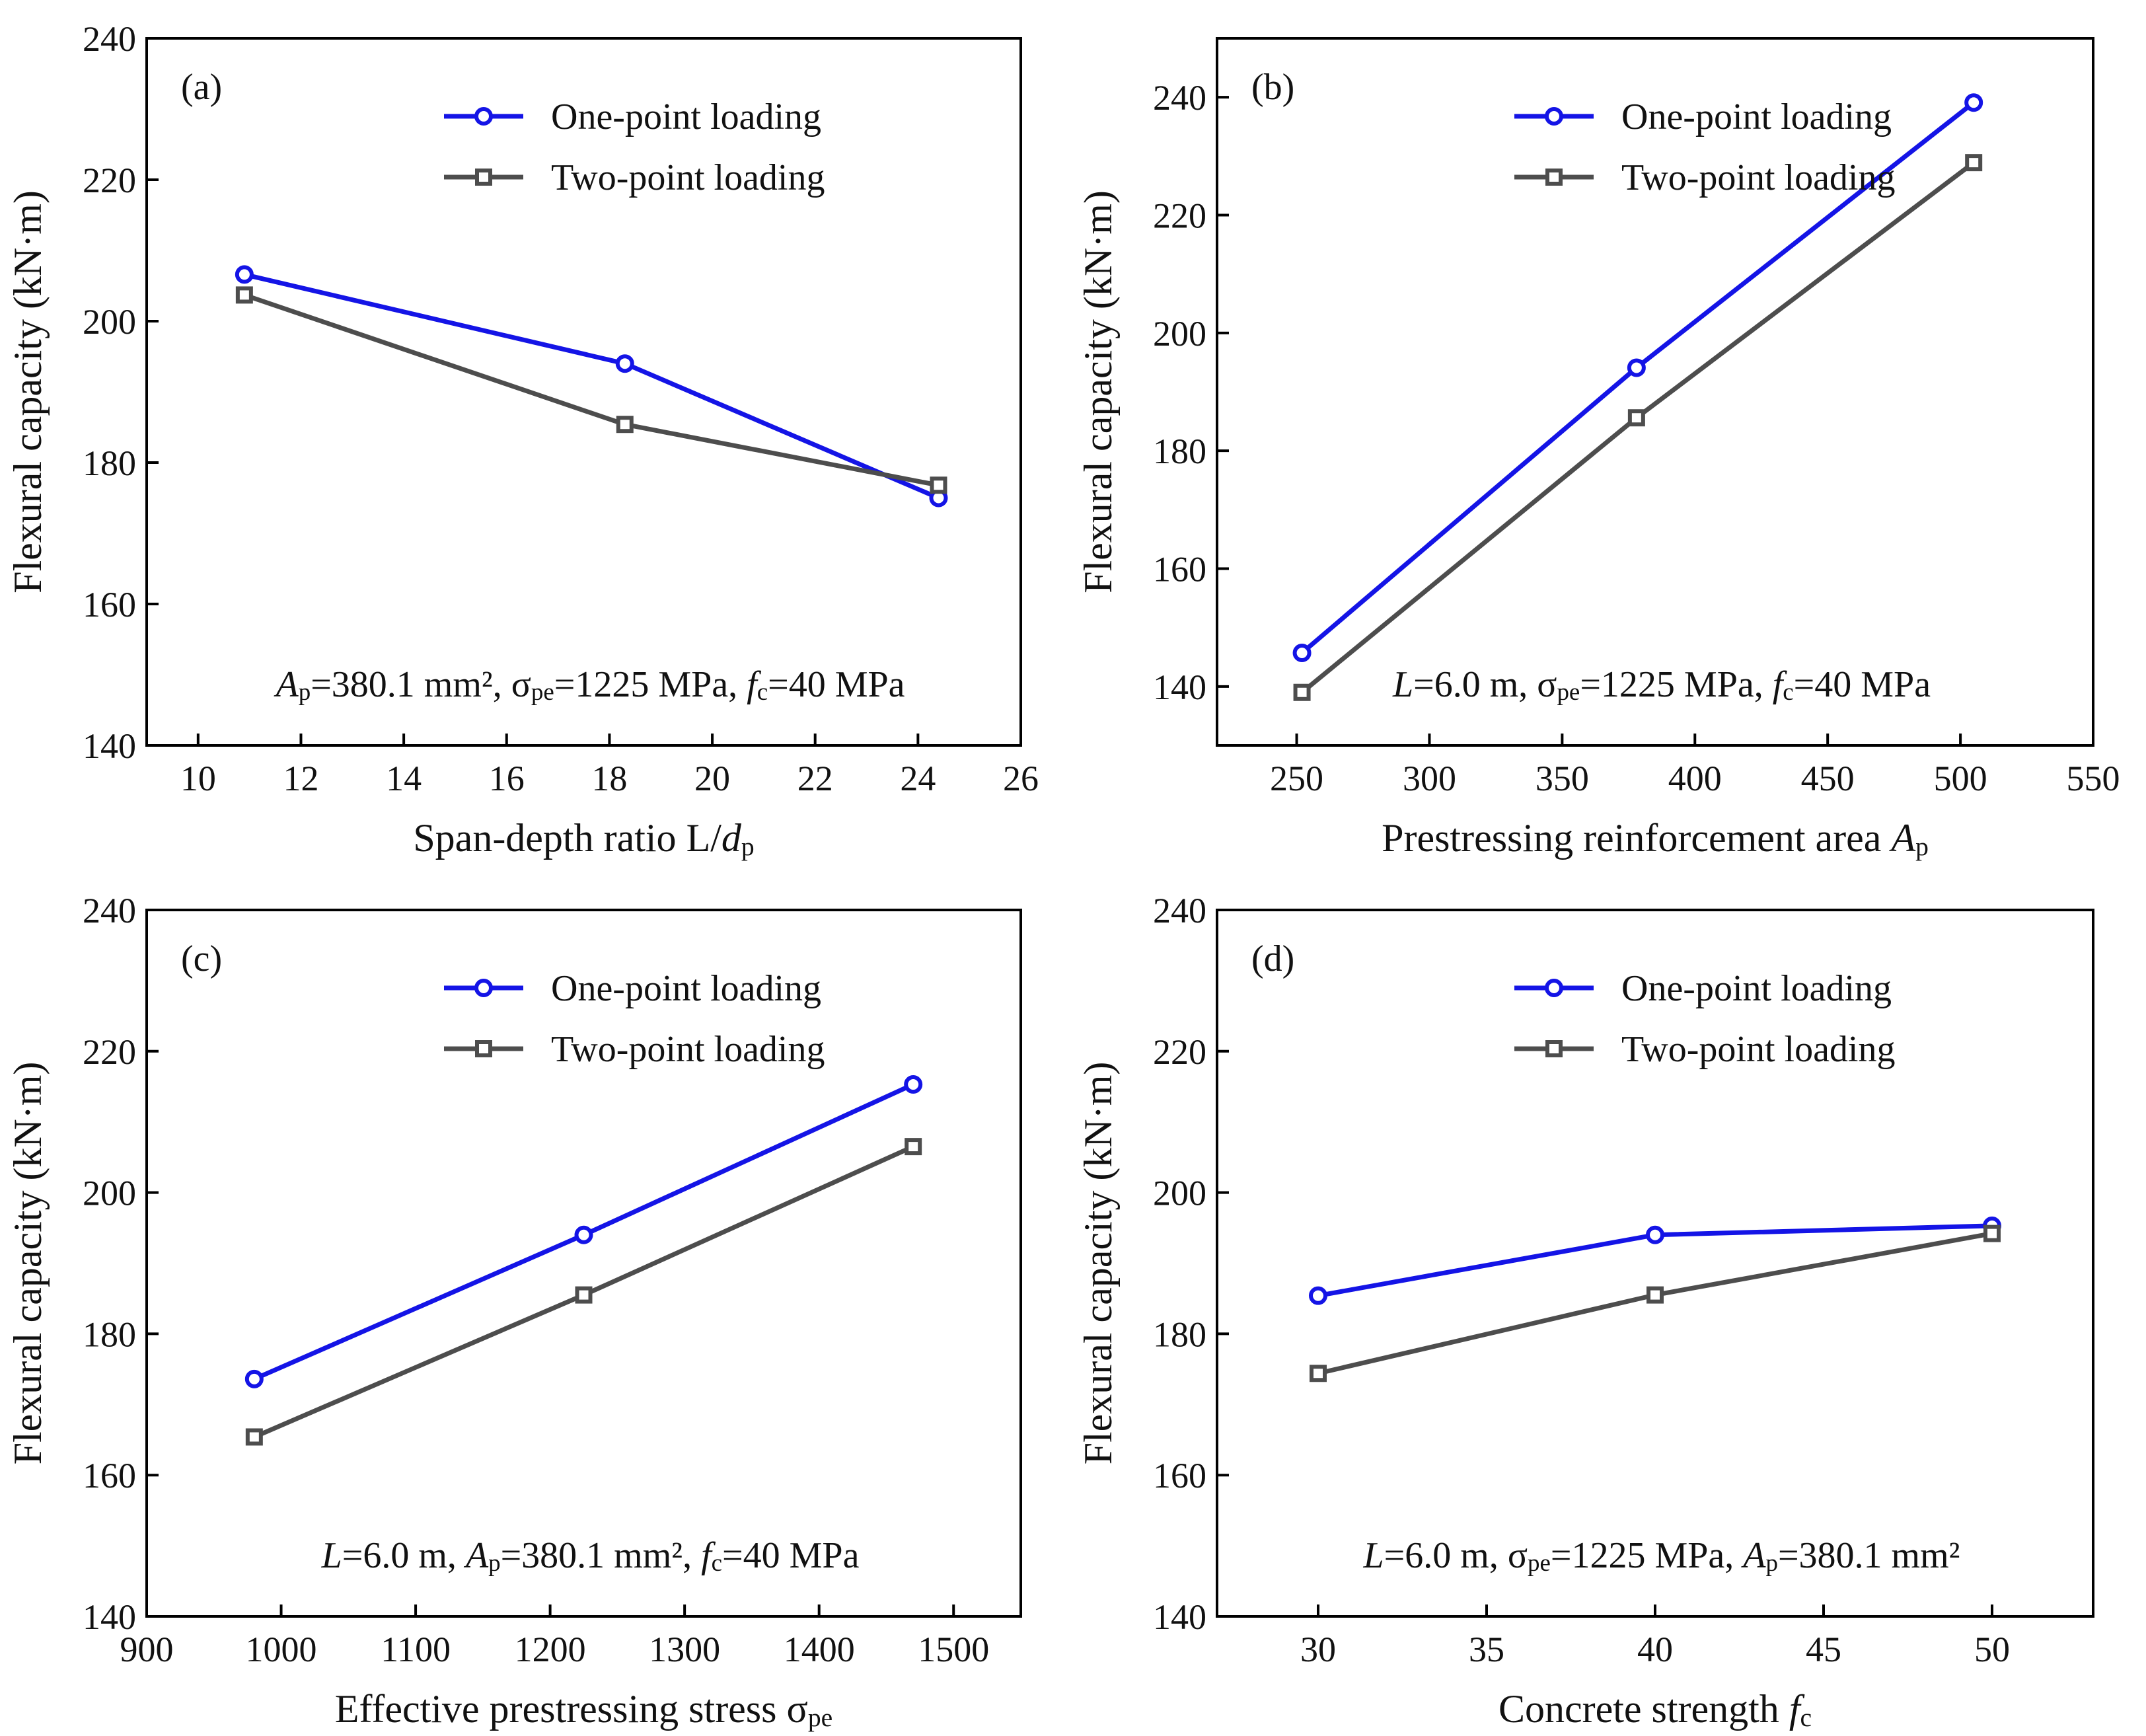 The height and width of the screenshot is (1736, 2146). Describe the element at coordinates (507, 778) in the screenshot. I see `x-tick-label: 16` at that location.